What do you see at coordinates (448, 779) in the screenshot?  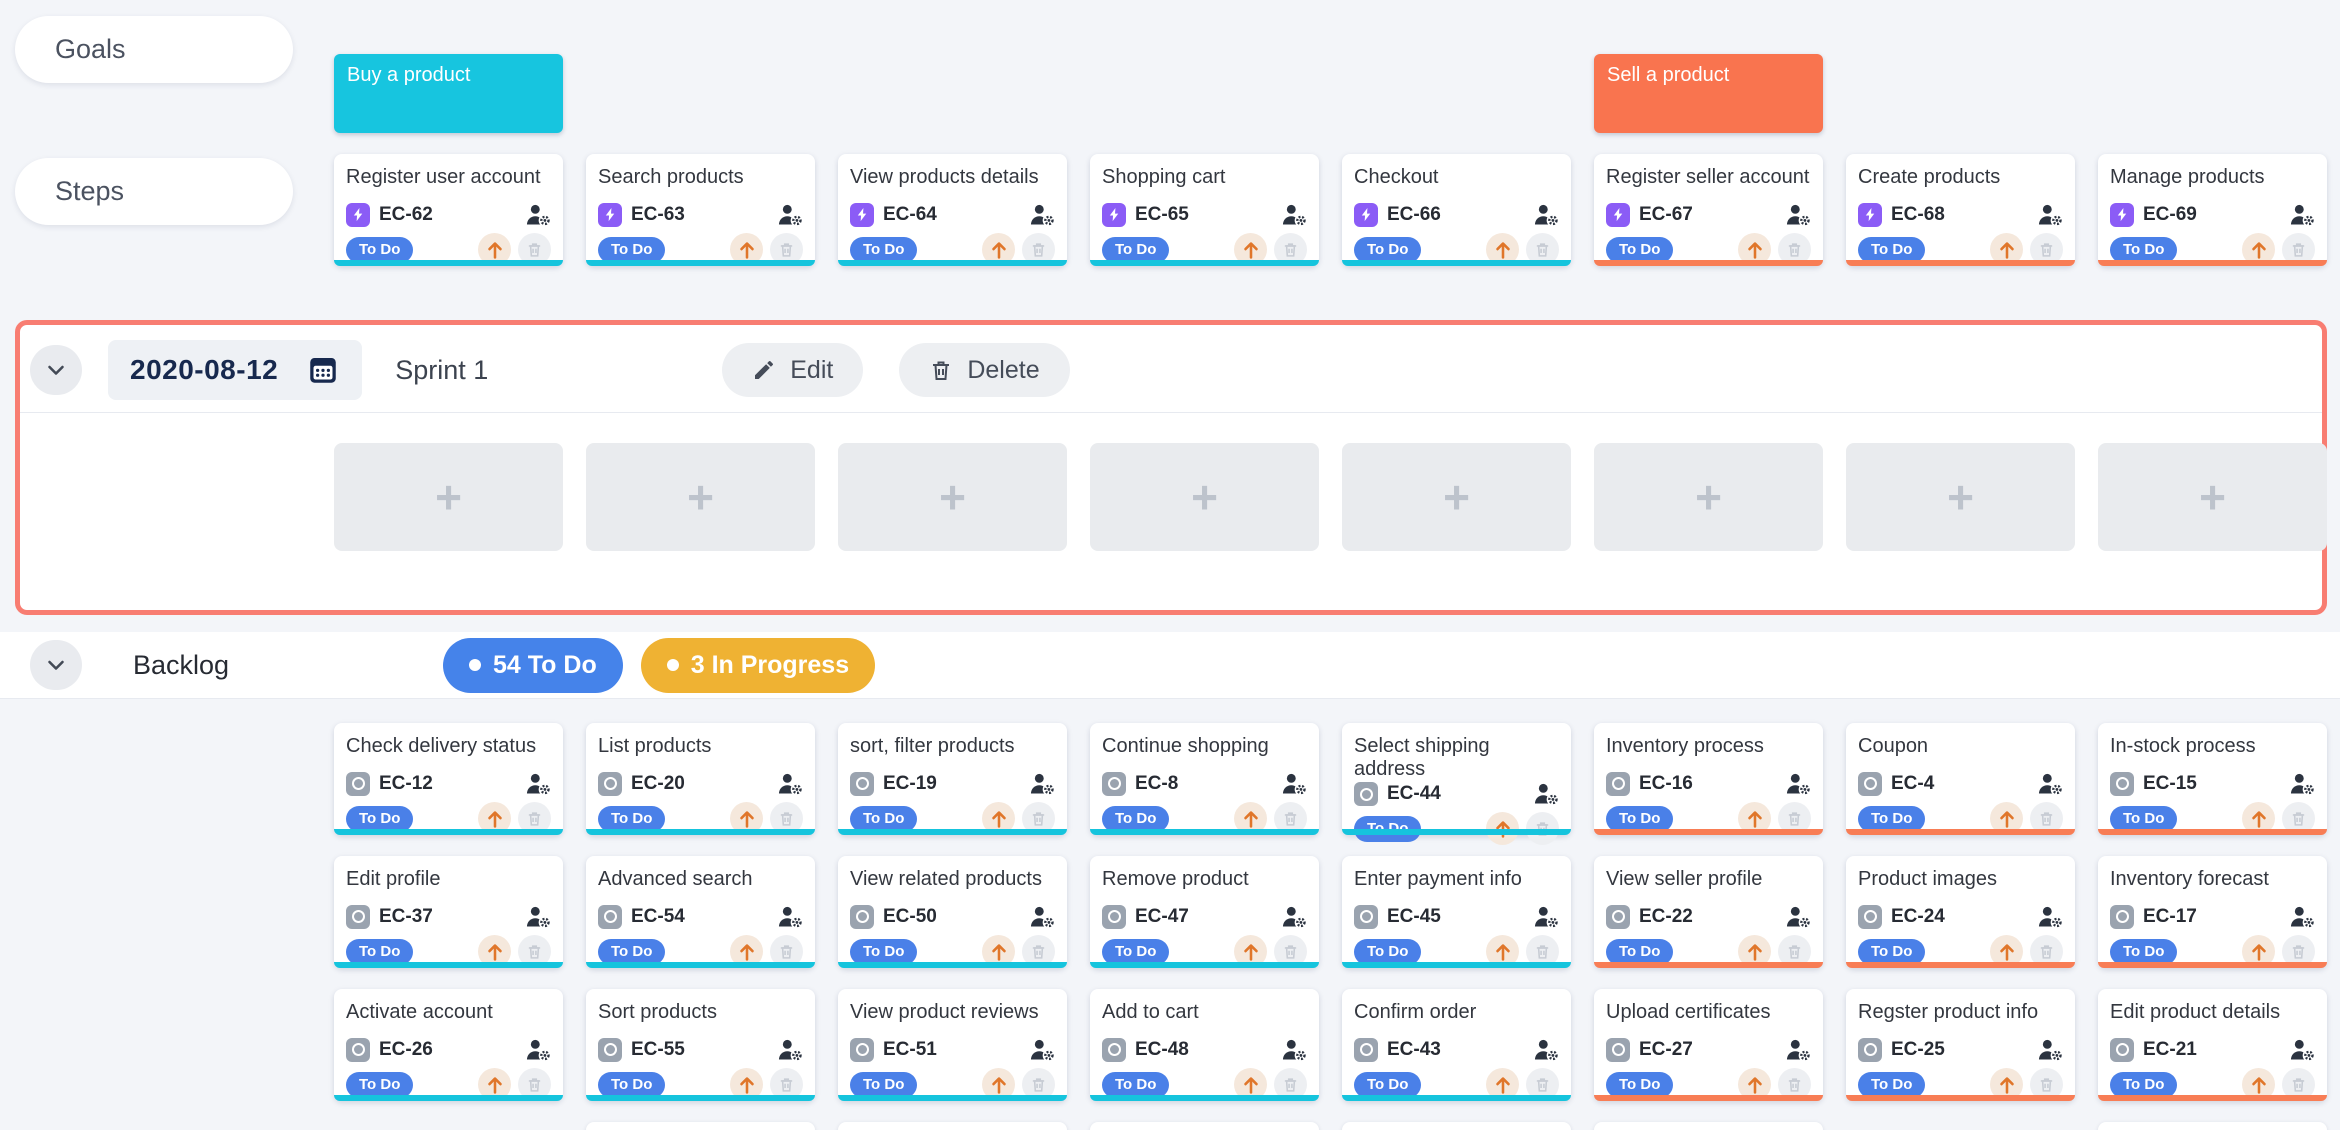 I see `story-card: Check delivery status EC-12 To Do` at bounding box center [448, 779].